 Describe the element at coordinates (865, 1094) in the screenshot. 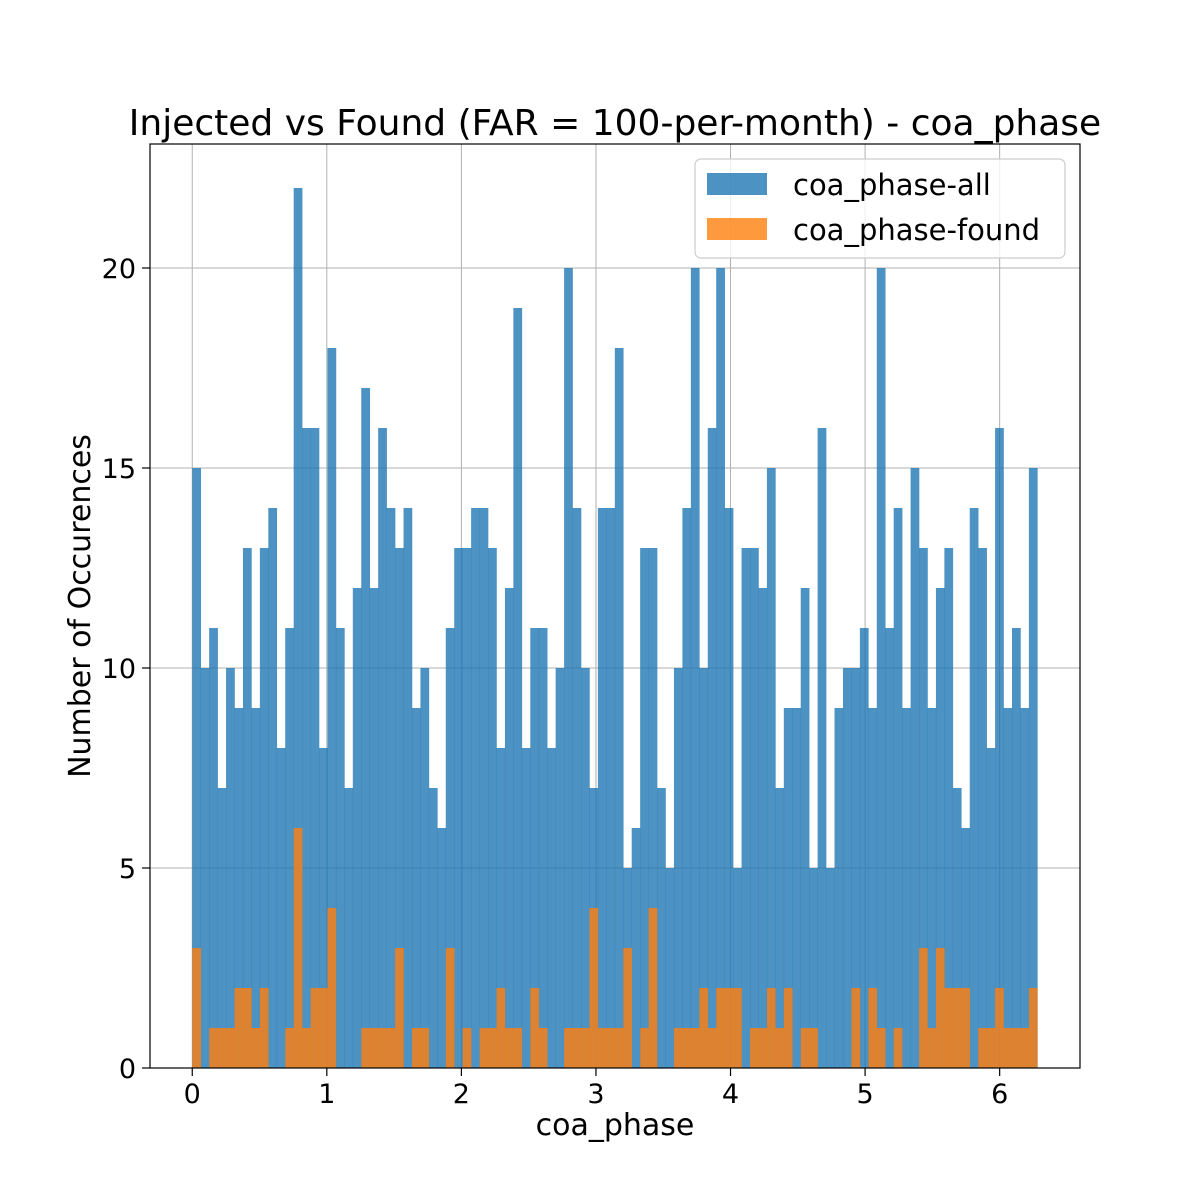

I see `x-tick-label: 5` at that location.